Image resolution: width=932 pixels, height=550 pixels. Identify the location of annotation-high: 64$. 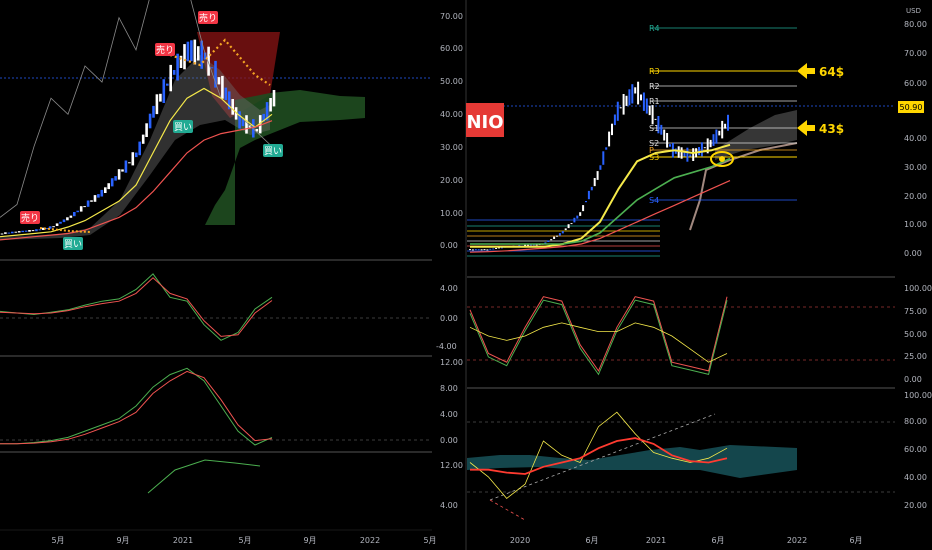
(820, 71).